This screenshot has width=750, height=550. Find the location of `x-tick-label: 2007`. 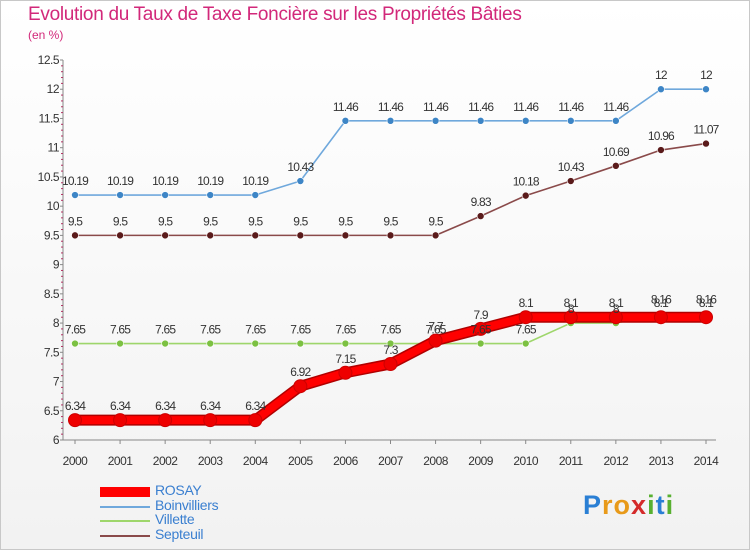

x-tick-label: 2007 is located at coordinates (391, 461).